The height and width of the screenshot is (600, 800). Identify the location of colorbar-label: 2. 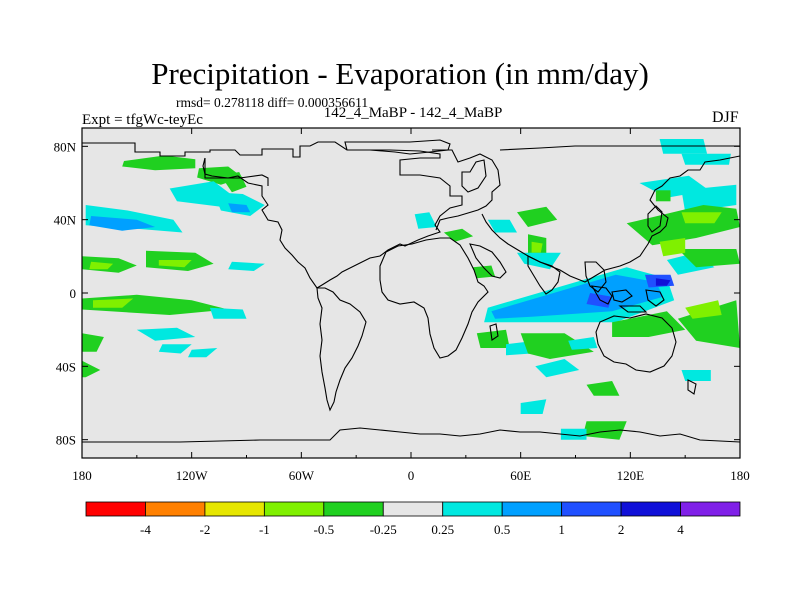
(621, 529).